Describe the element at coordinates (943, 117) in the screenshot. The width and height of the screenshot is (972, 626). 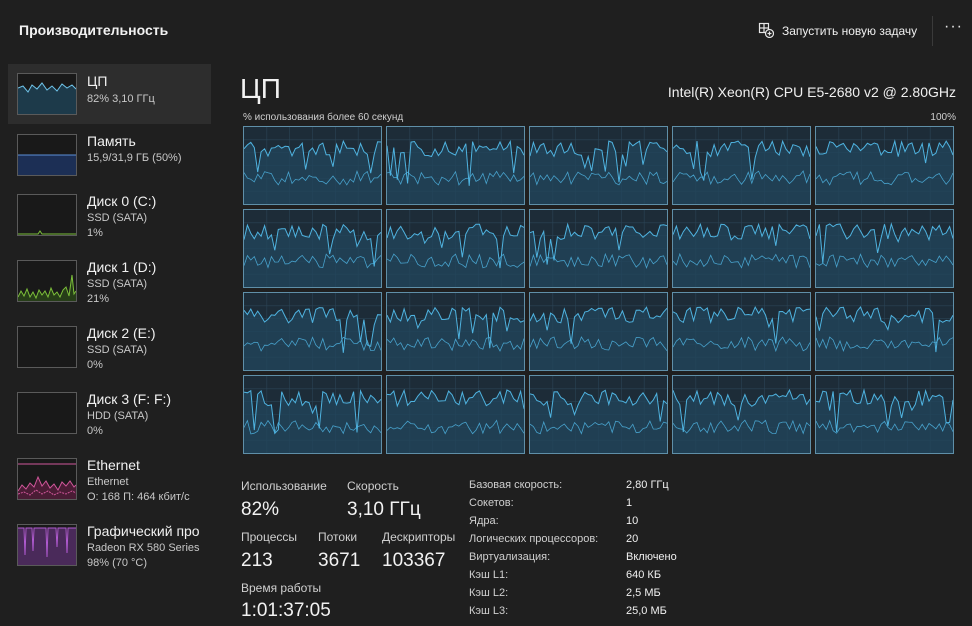
I see `utilization-max: 100%` at that location.